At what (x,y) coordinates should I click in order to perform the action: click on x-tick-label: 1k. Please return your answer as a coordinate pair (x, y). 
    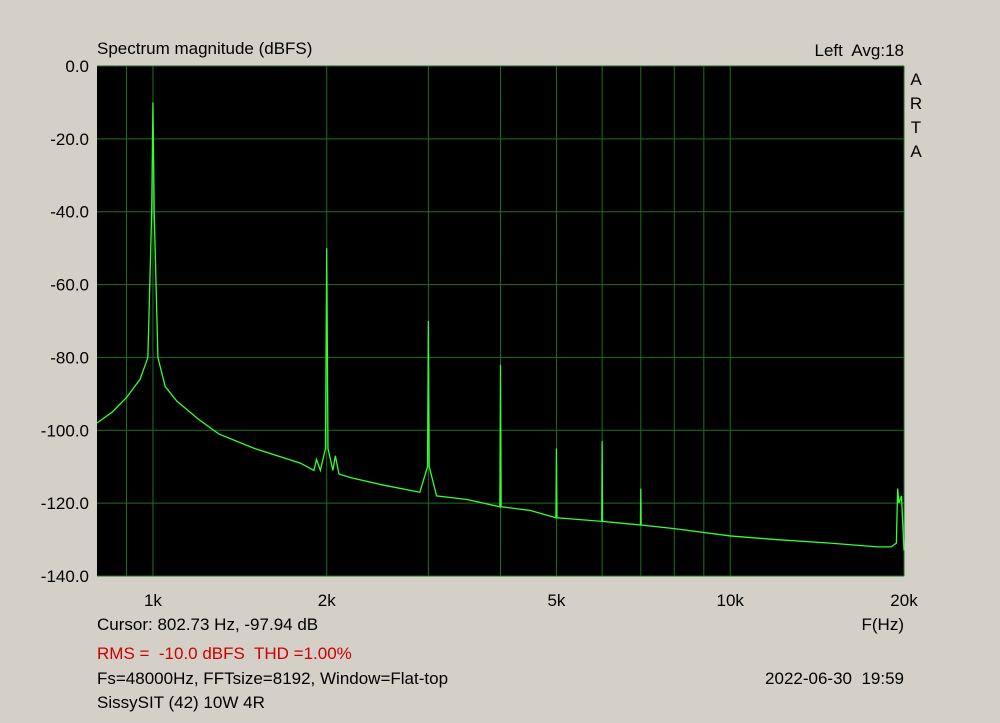
    Looking at the image, I should click on (153, 600).